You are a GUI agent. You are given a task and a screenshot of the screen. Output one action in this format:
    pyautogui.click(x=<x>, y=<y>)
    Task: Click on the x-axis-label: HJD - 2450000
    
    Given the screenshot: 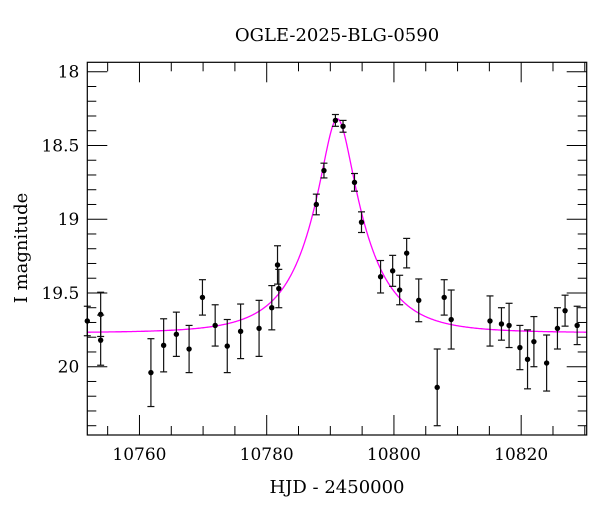 What is the action you would take?
    pyautogui.click(x=336, y=487)
    